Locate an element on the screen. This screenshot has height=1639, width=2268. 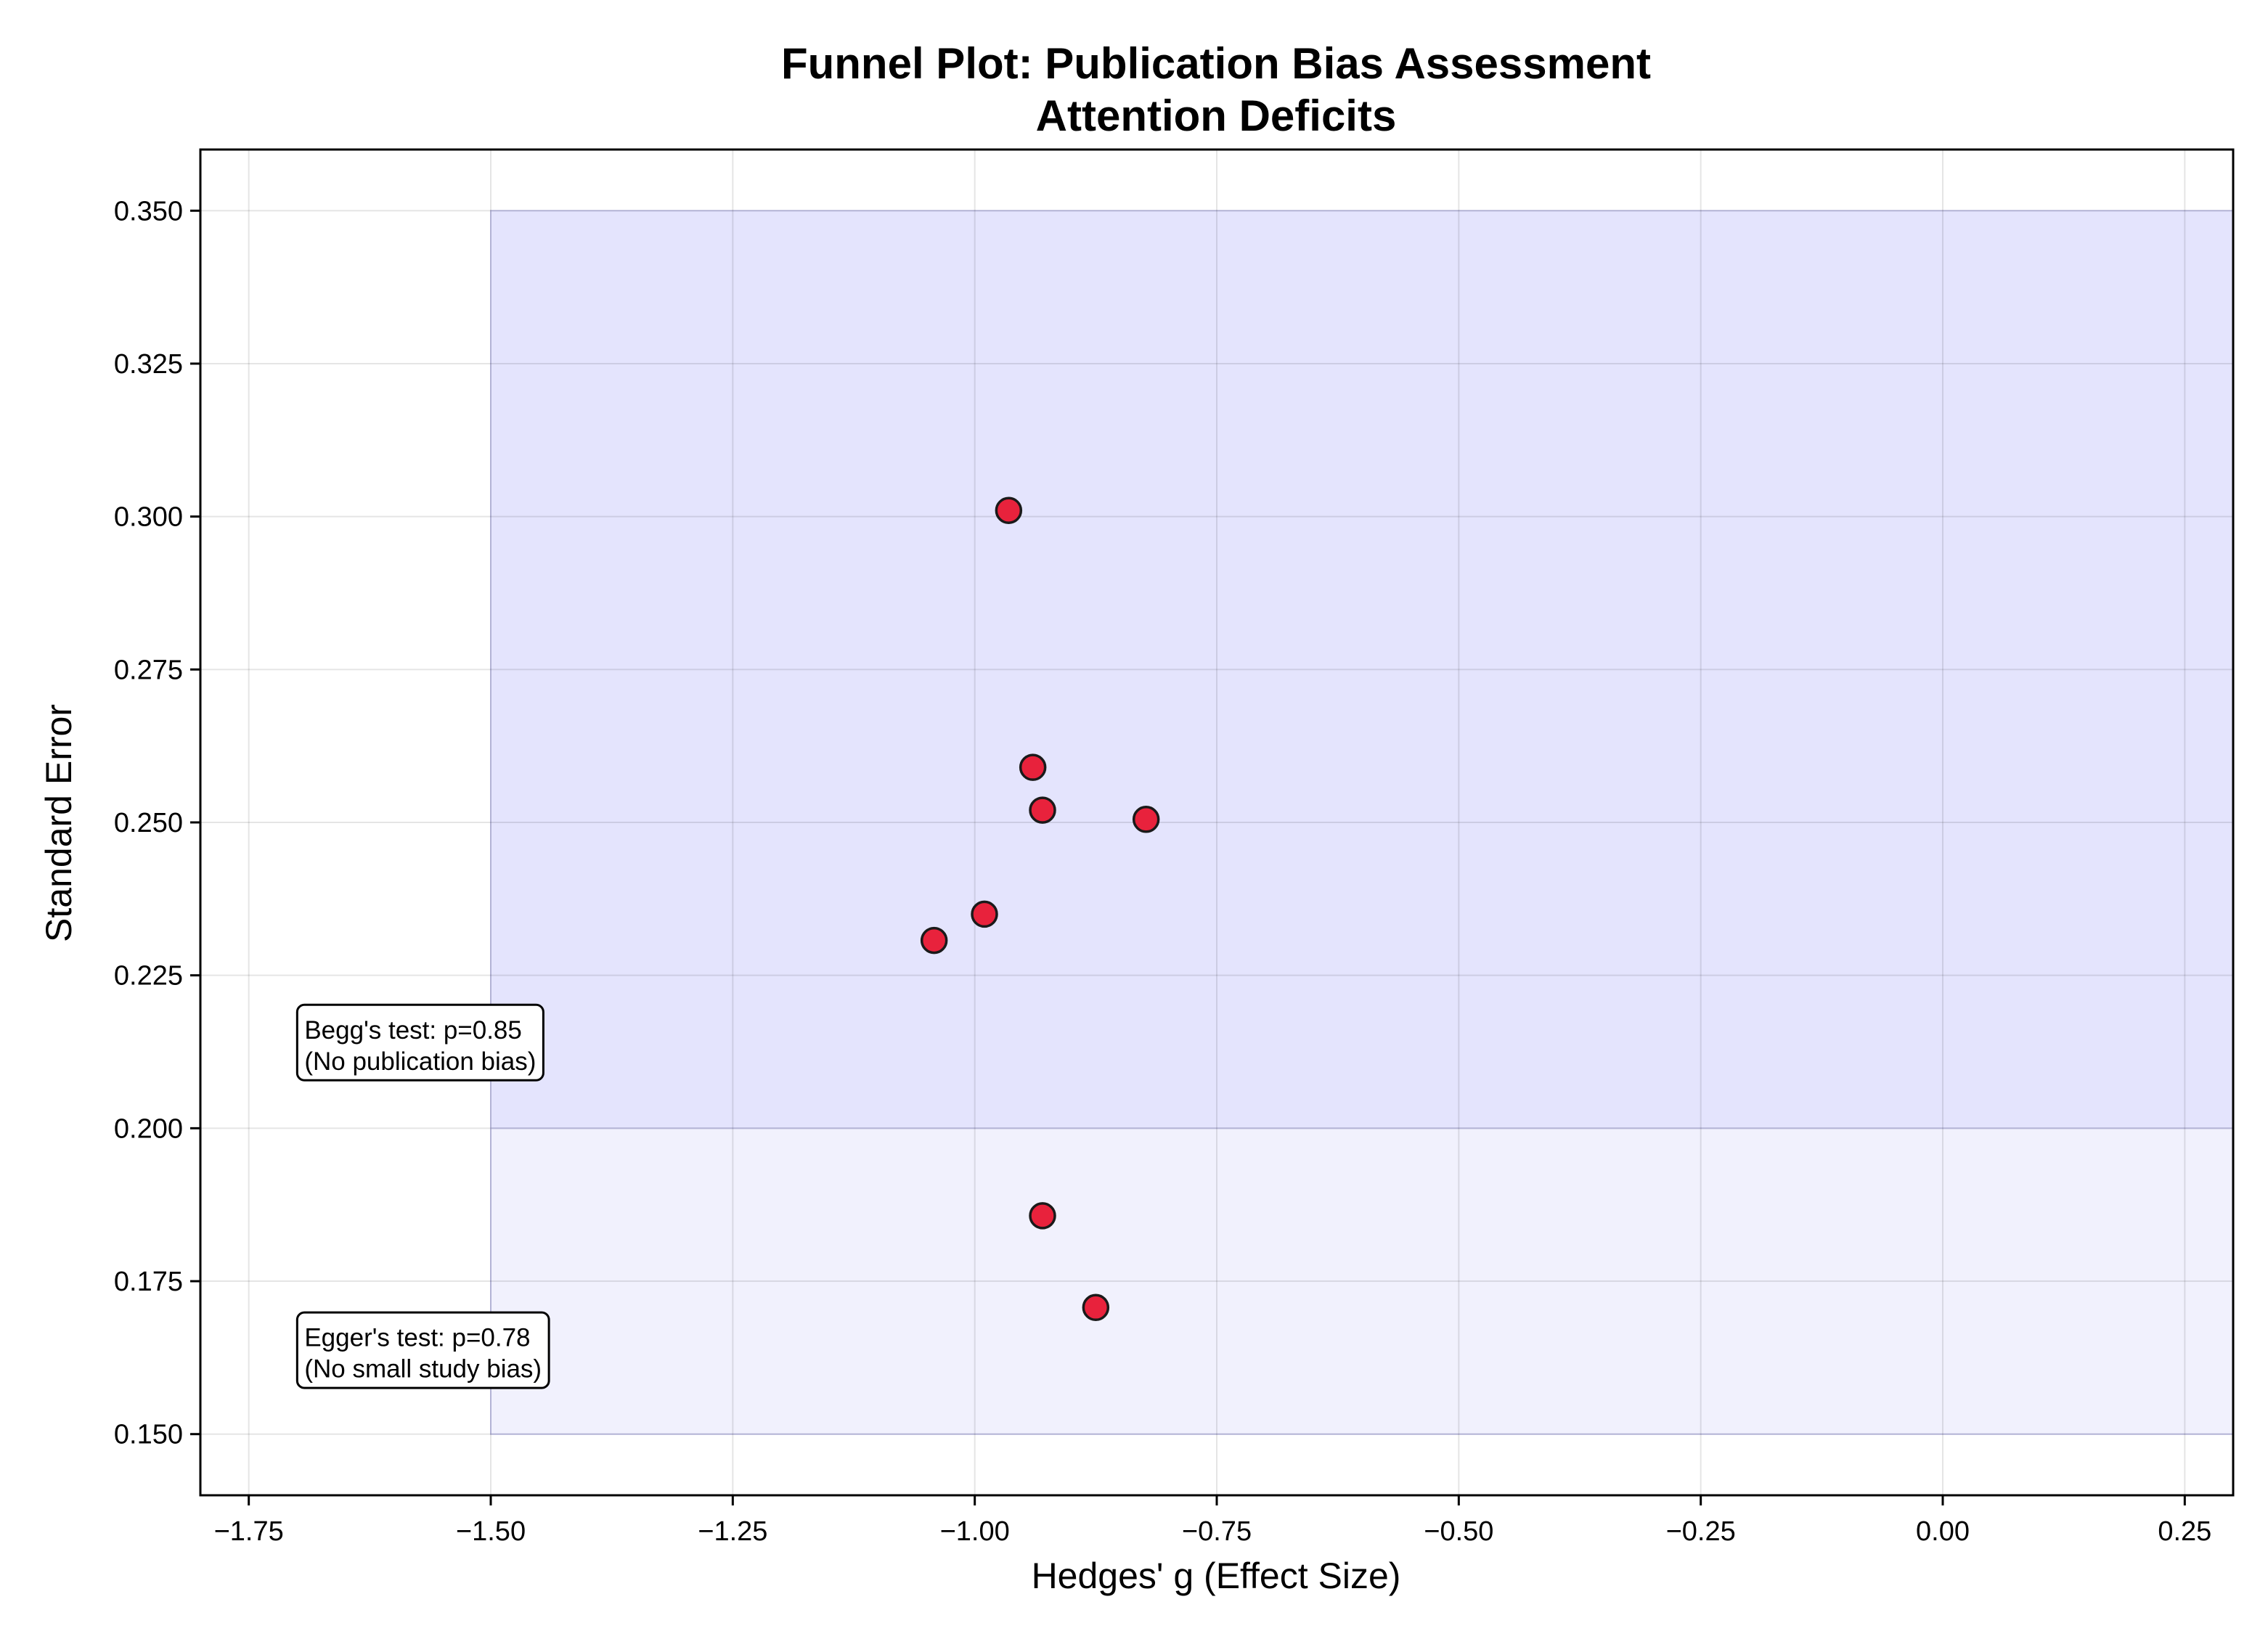
chart-title-line-2: Attention Deficits is located at coordinates (1216, 116).